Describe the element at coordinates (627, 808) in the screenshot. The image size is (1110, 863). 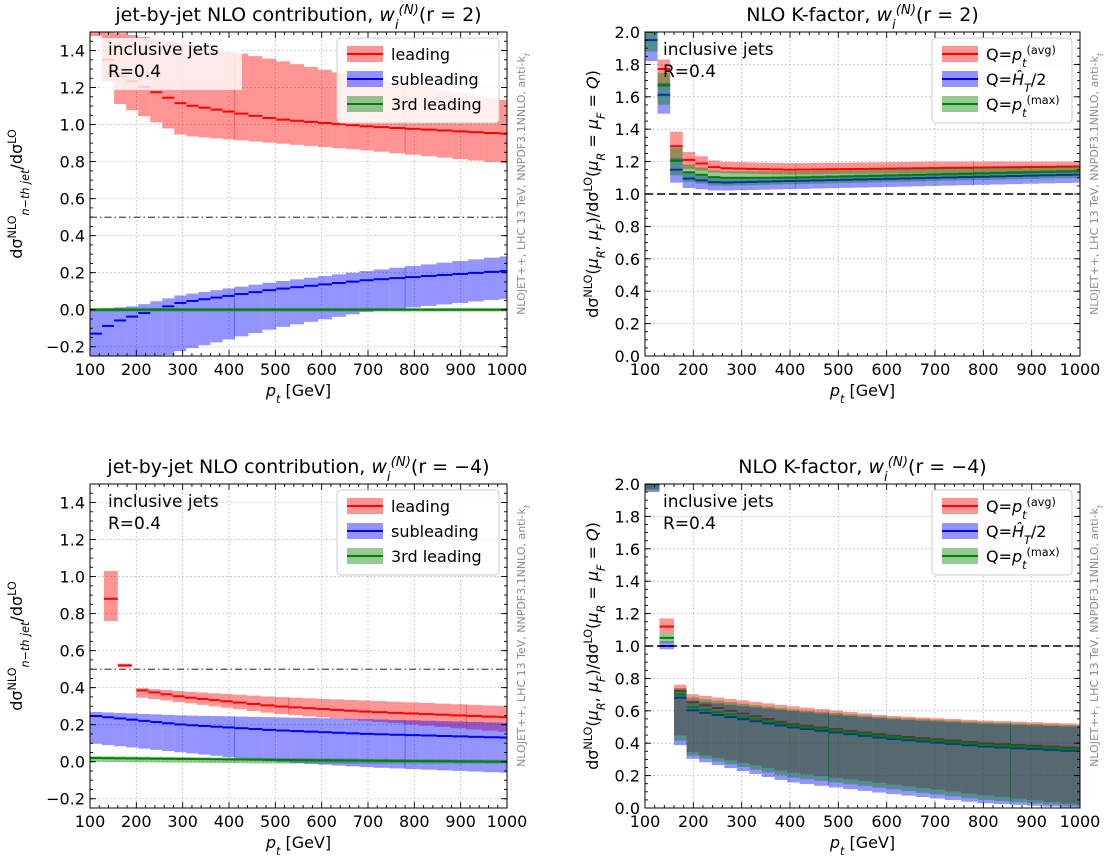
I see `y-tick-label: 0.0` at that location.